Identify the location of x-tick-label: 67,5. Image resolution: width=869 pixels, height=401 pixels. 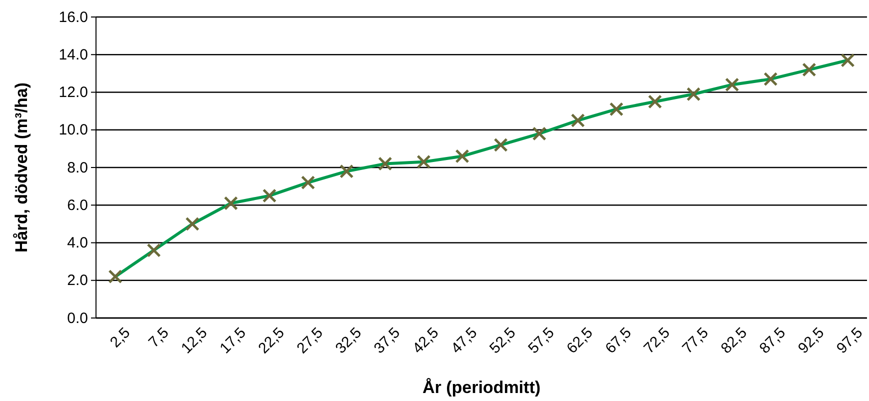
(618, 341).